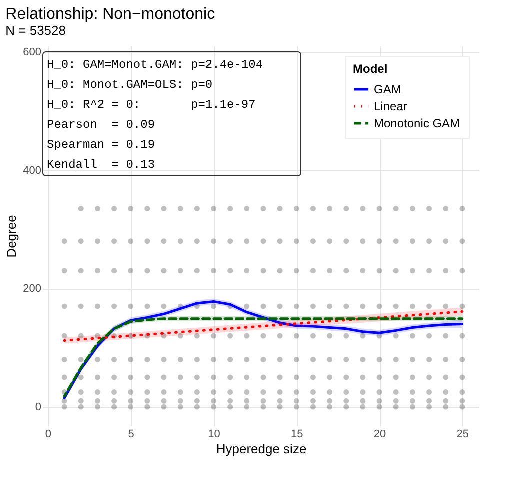 This screenshot has width=509, height=479. Describe the element at coordinates (388, 89) in the screenshot. I see `legend-label: GAM` at that location.